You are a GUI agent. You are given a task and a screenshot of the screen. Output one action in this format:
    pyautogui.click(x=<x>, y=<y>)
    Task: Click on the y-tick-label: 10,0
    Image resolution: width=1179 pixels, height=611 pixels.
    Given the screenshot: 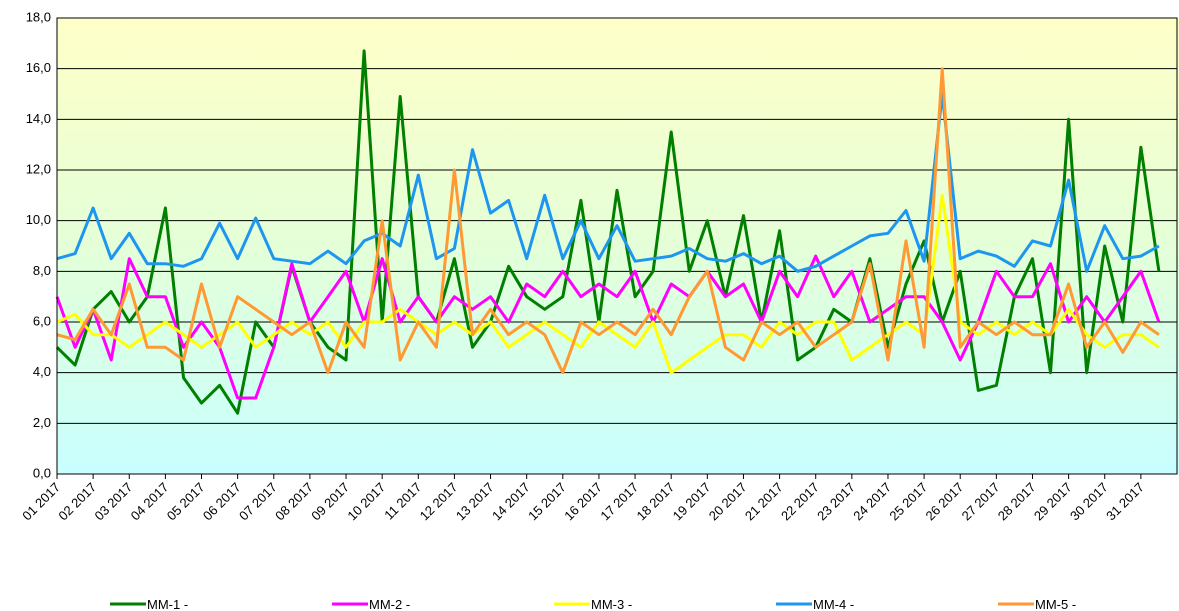 What is the action you would take?
    pyautogui.click(x=38, y=219)
    